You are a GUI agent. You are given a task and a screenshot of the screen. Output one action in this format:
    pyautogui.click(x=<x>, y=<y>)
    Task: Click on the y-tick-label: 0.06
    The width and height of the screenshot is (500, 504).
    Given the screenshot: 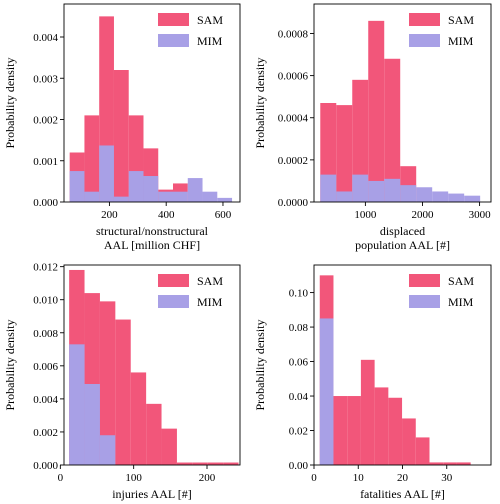 What is the action you would take?
    pyautogui.click(x=299, y=363)
    